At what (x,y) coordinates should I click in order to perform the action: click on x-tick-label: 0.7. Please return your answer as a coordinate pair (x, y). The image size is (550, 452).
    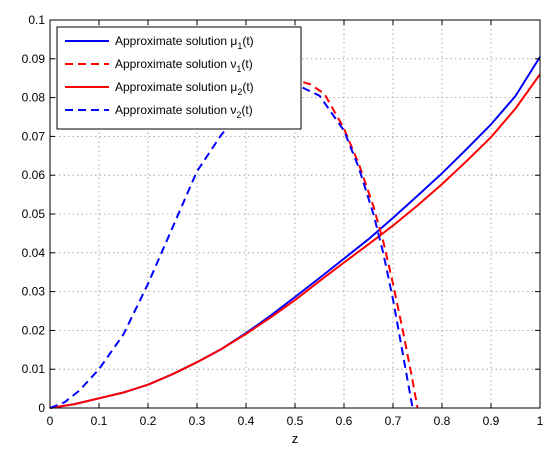
    Looking at the image, I should click on (393, 421).